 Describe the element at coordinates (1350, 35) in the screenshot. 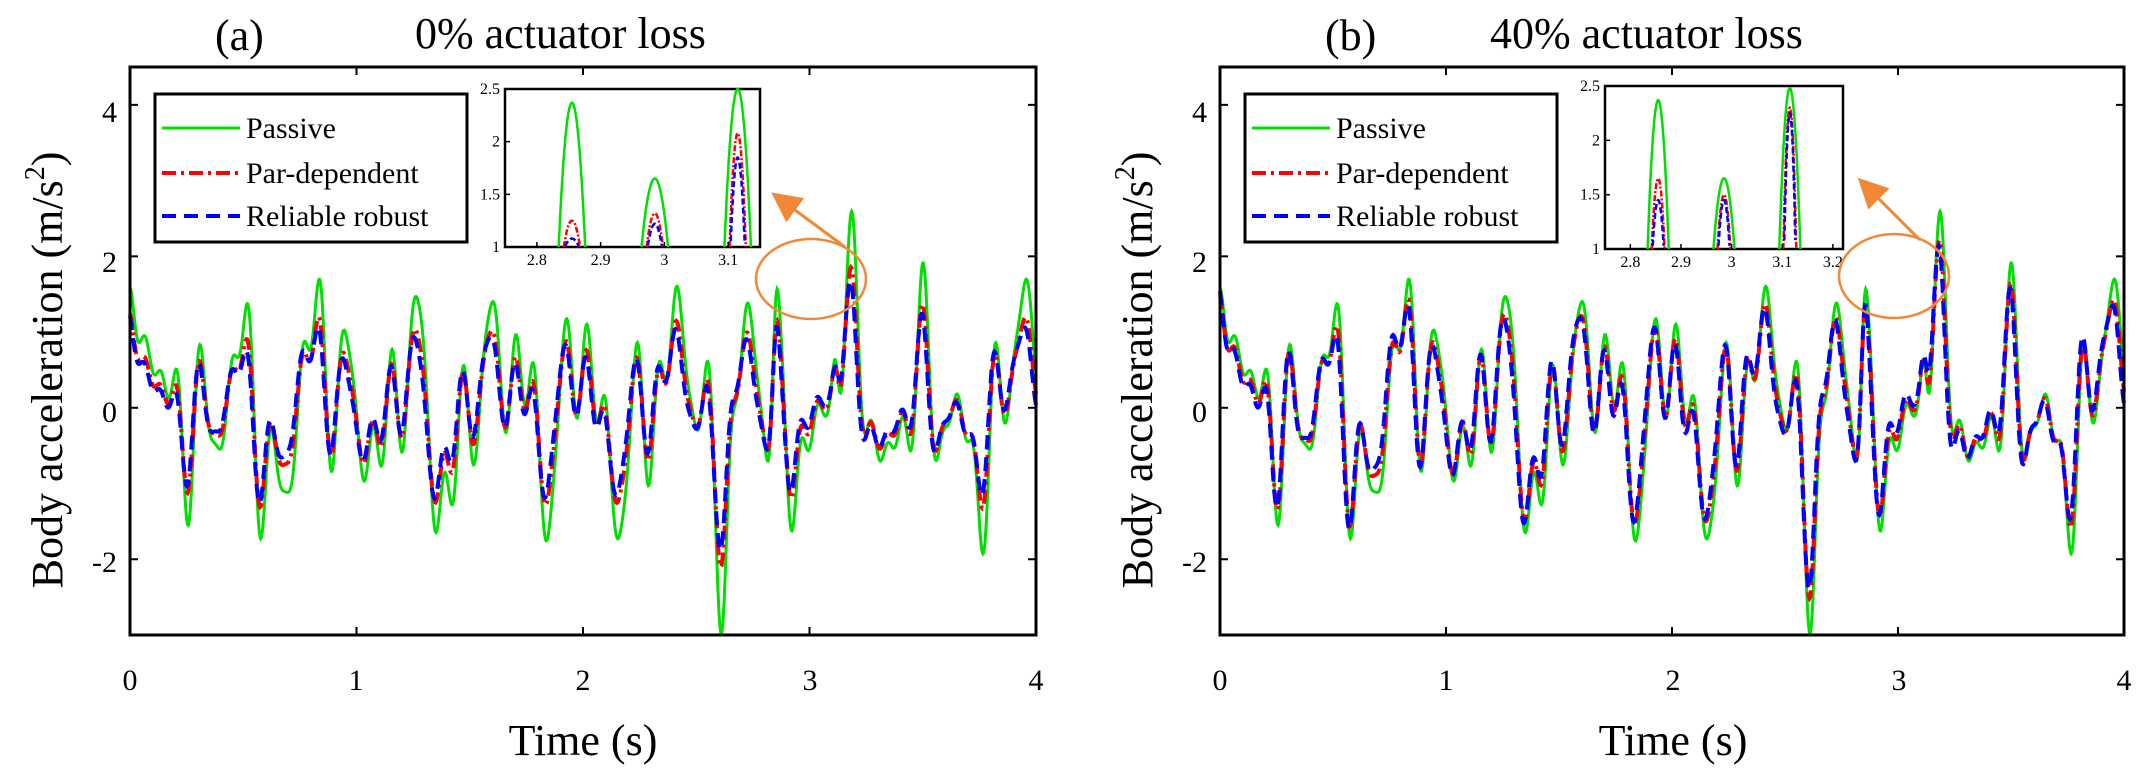

I see `panel-b-label: (b)` at that location.